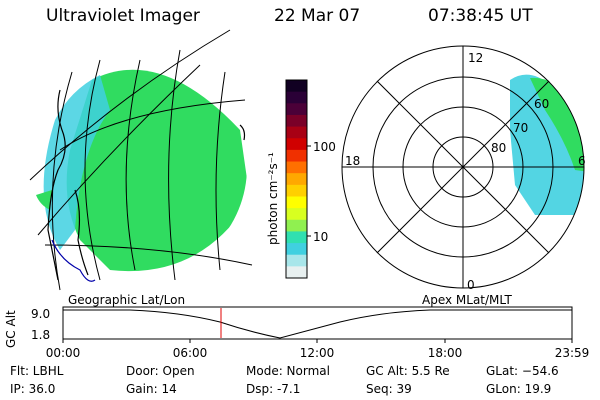 Image resolution: width=600 pixels, height=400 pixels. Describe the element at coordinates (324, 147) in the screenshot. I see `colorbar-tick-100: 100` at that location.